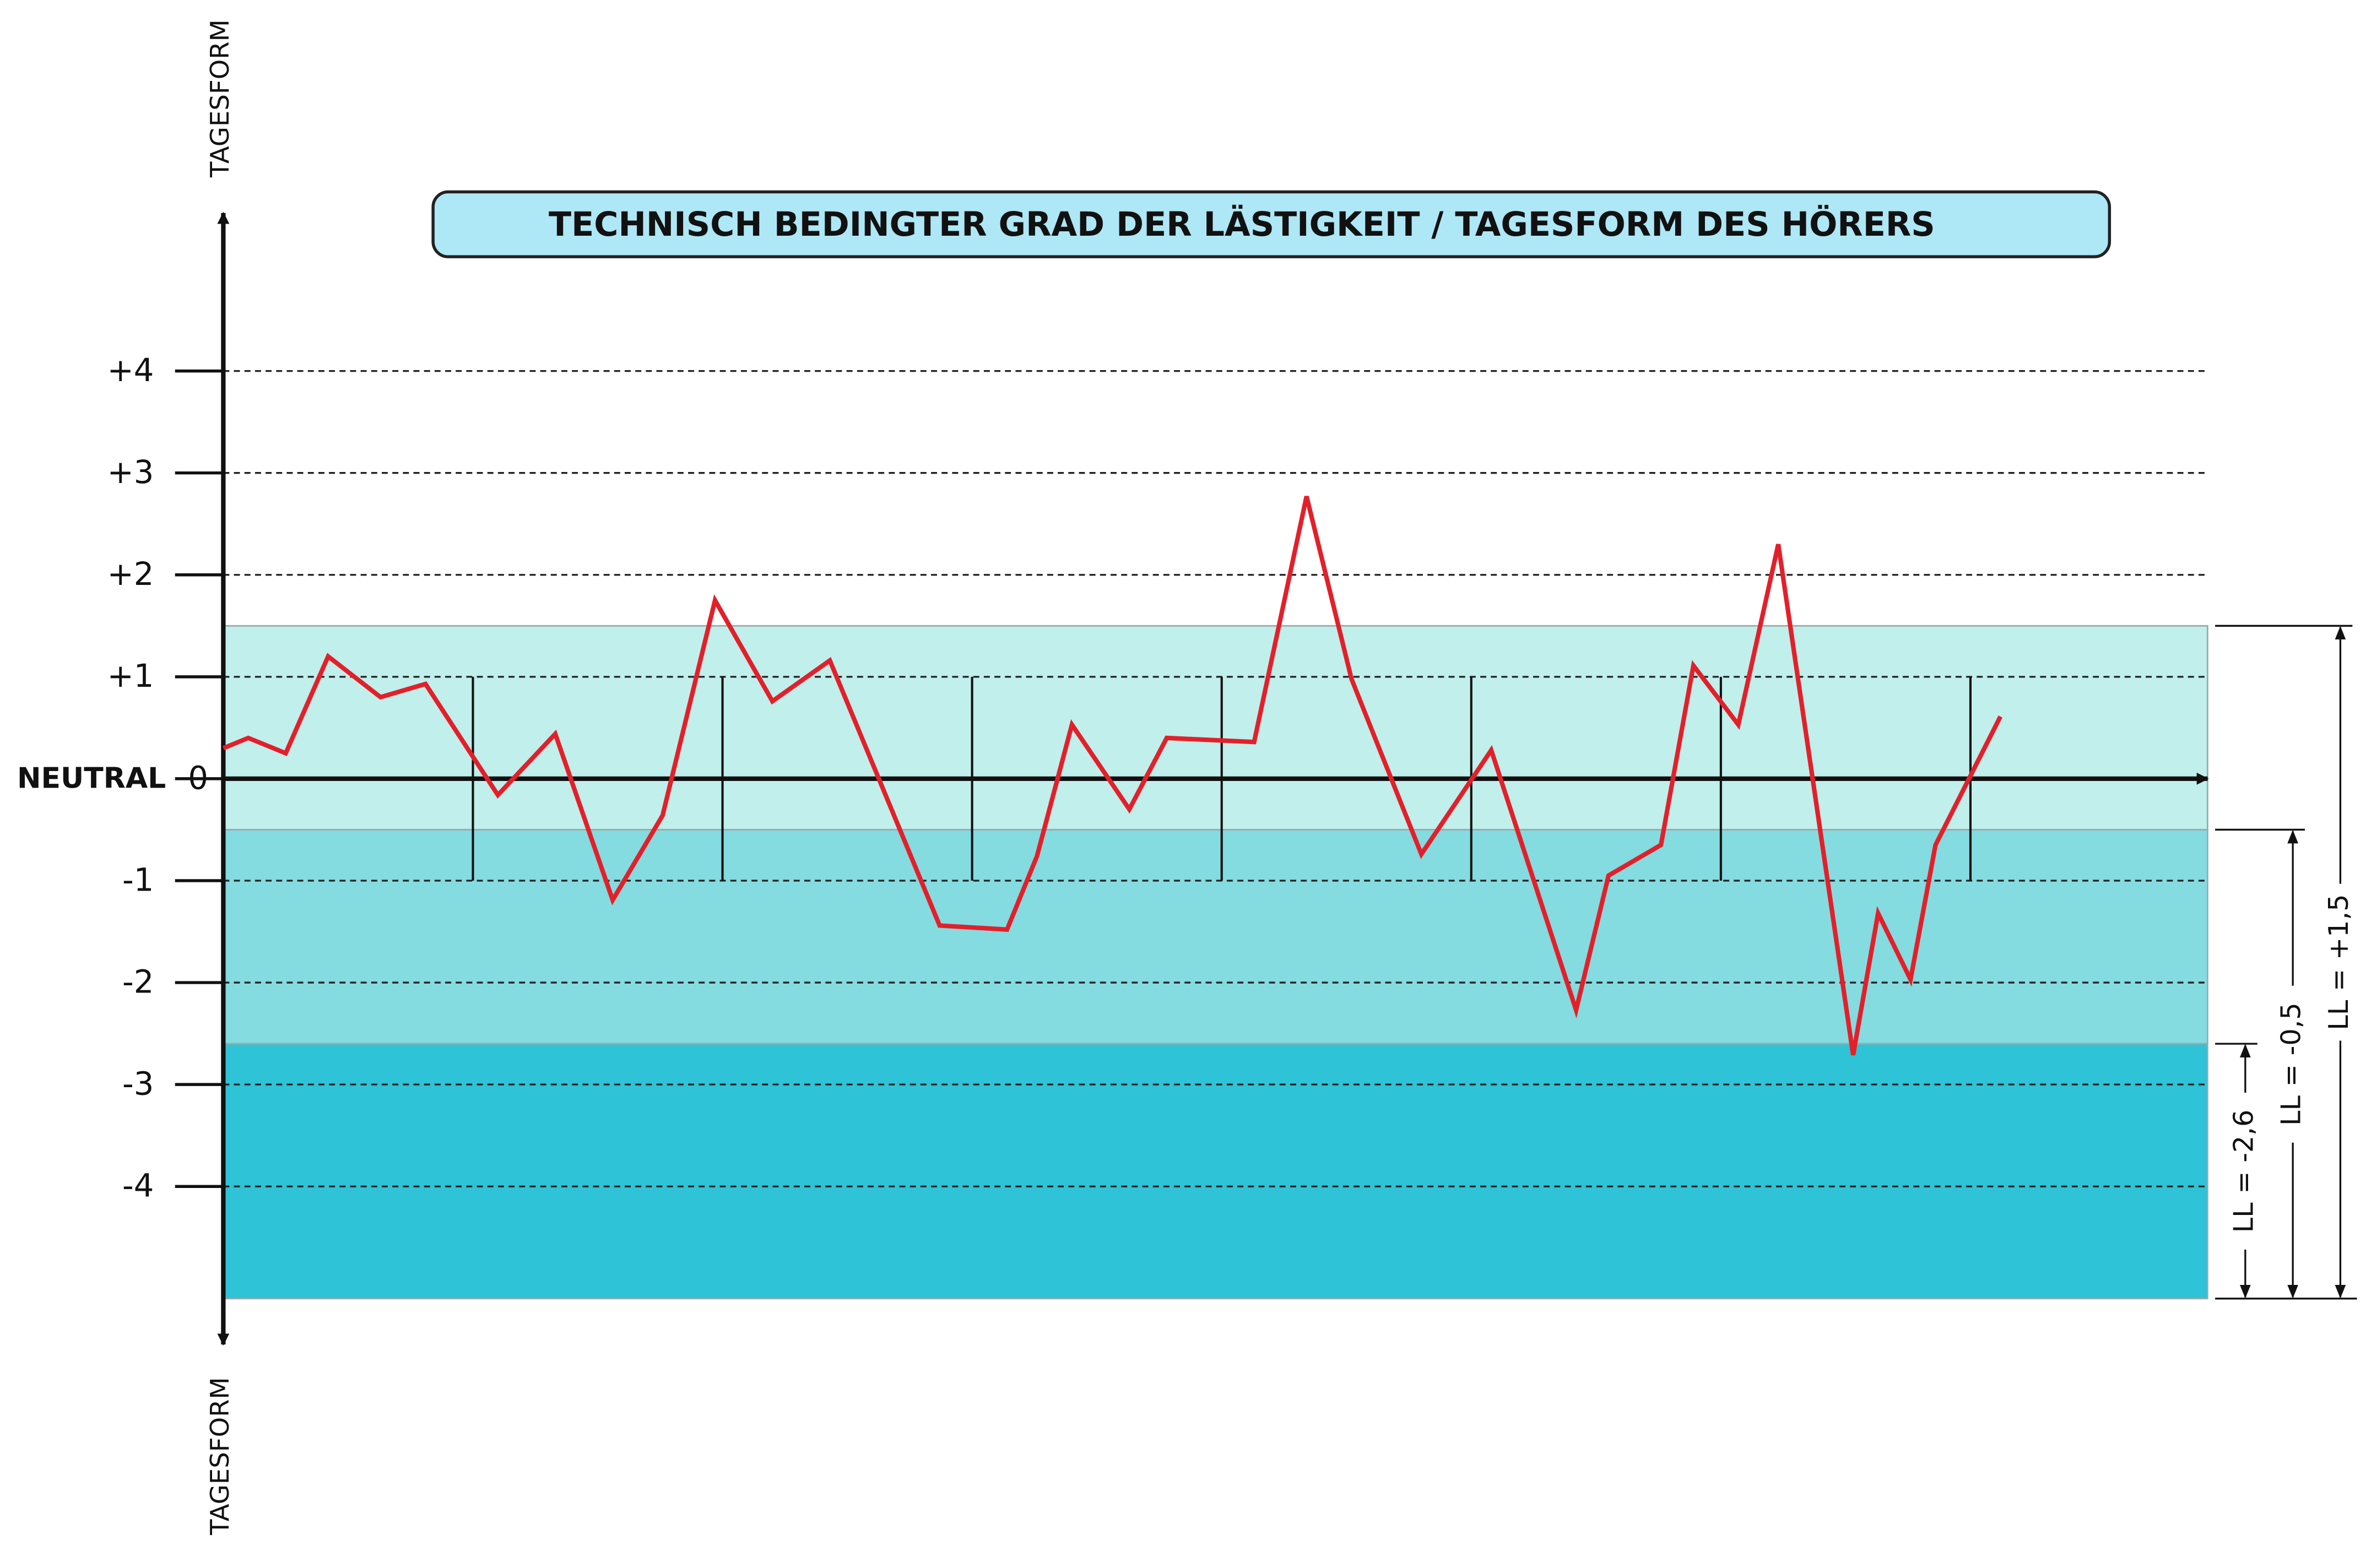 The image size is (2366, 1568). I want to click on y-tick-label: +2, so click(130, 575).